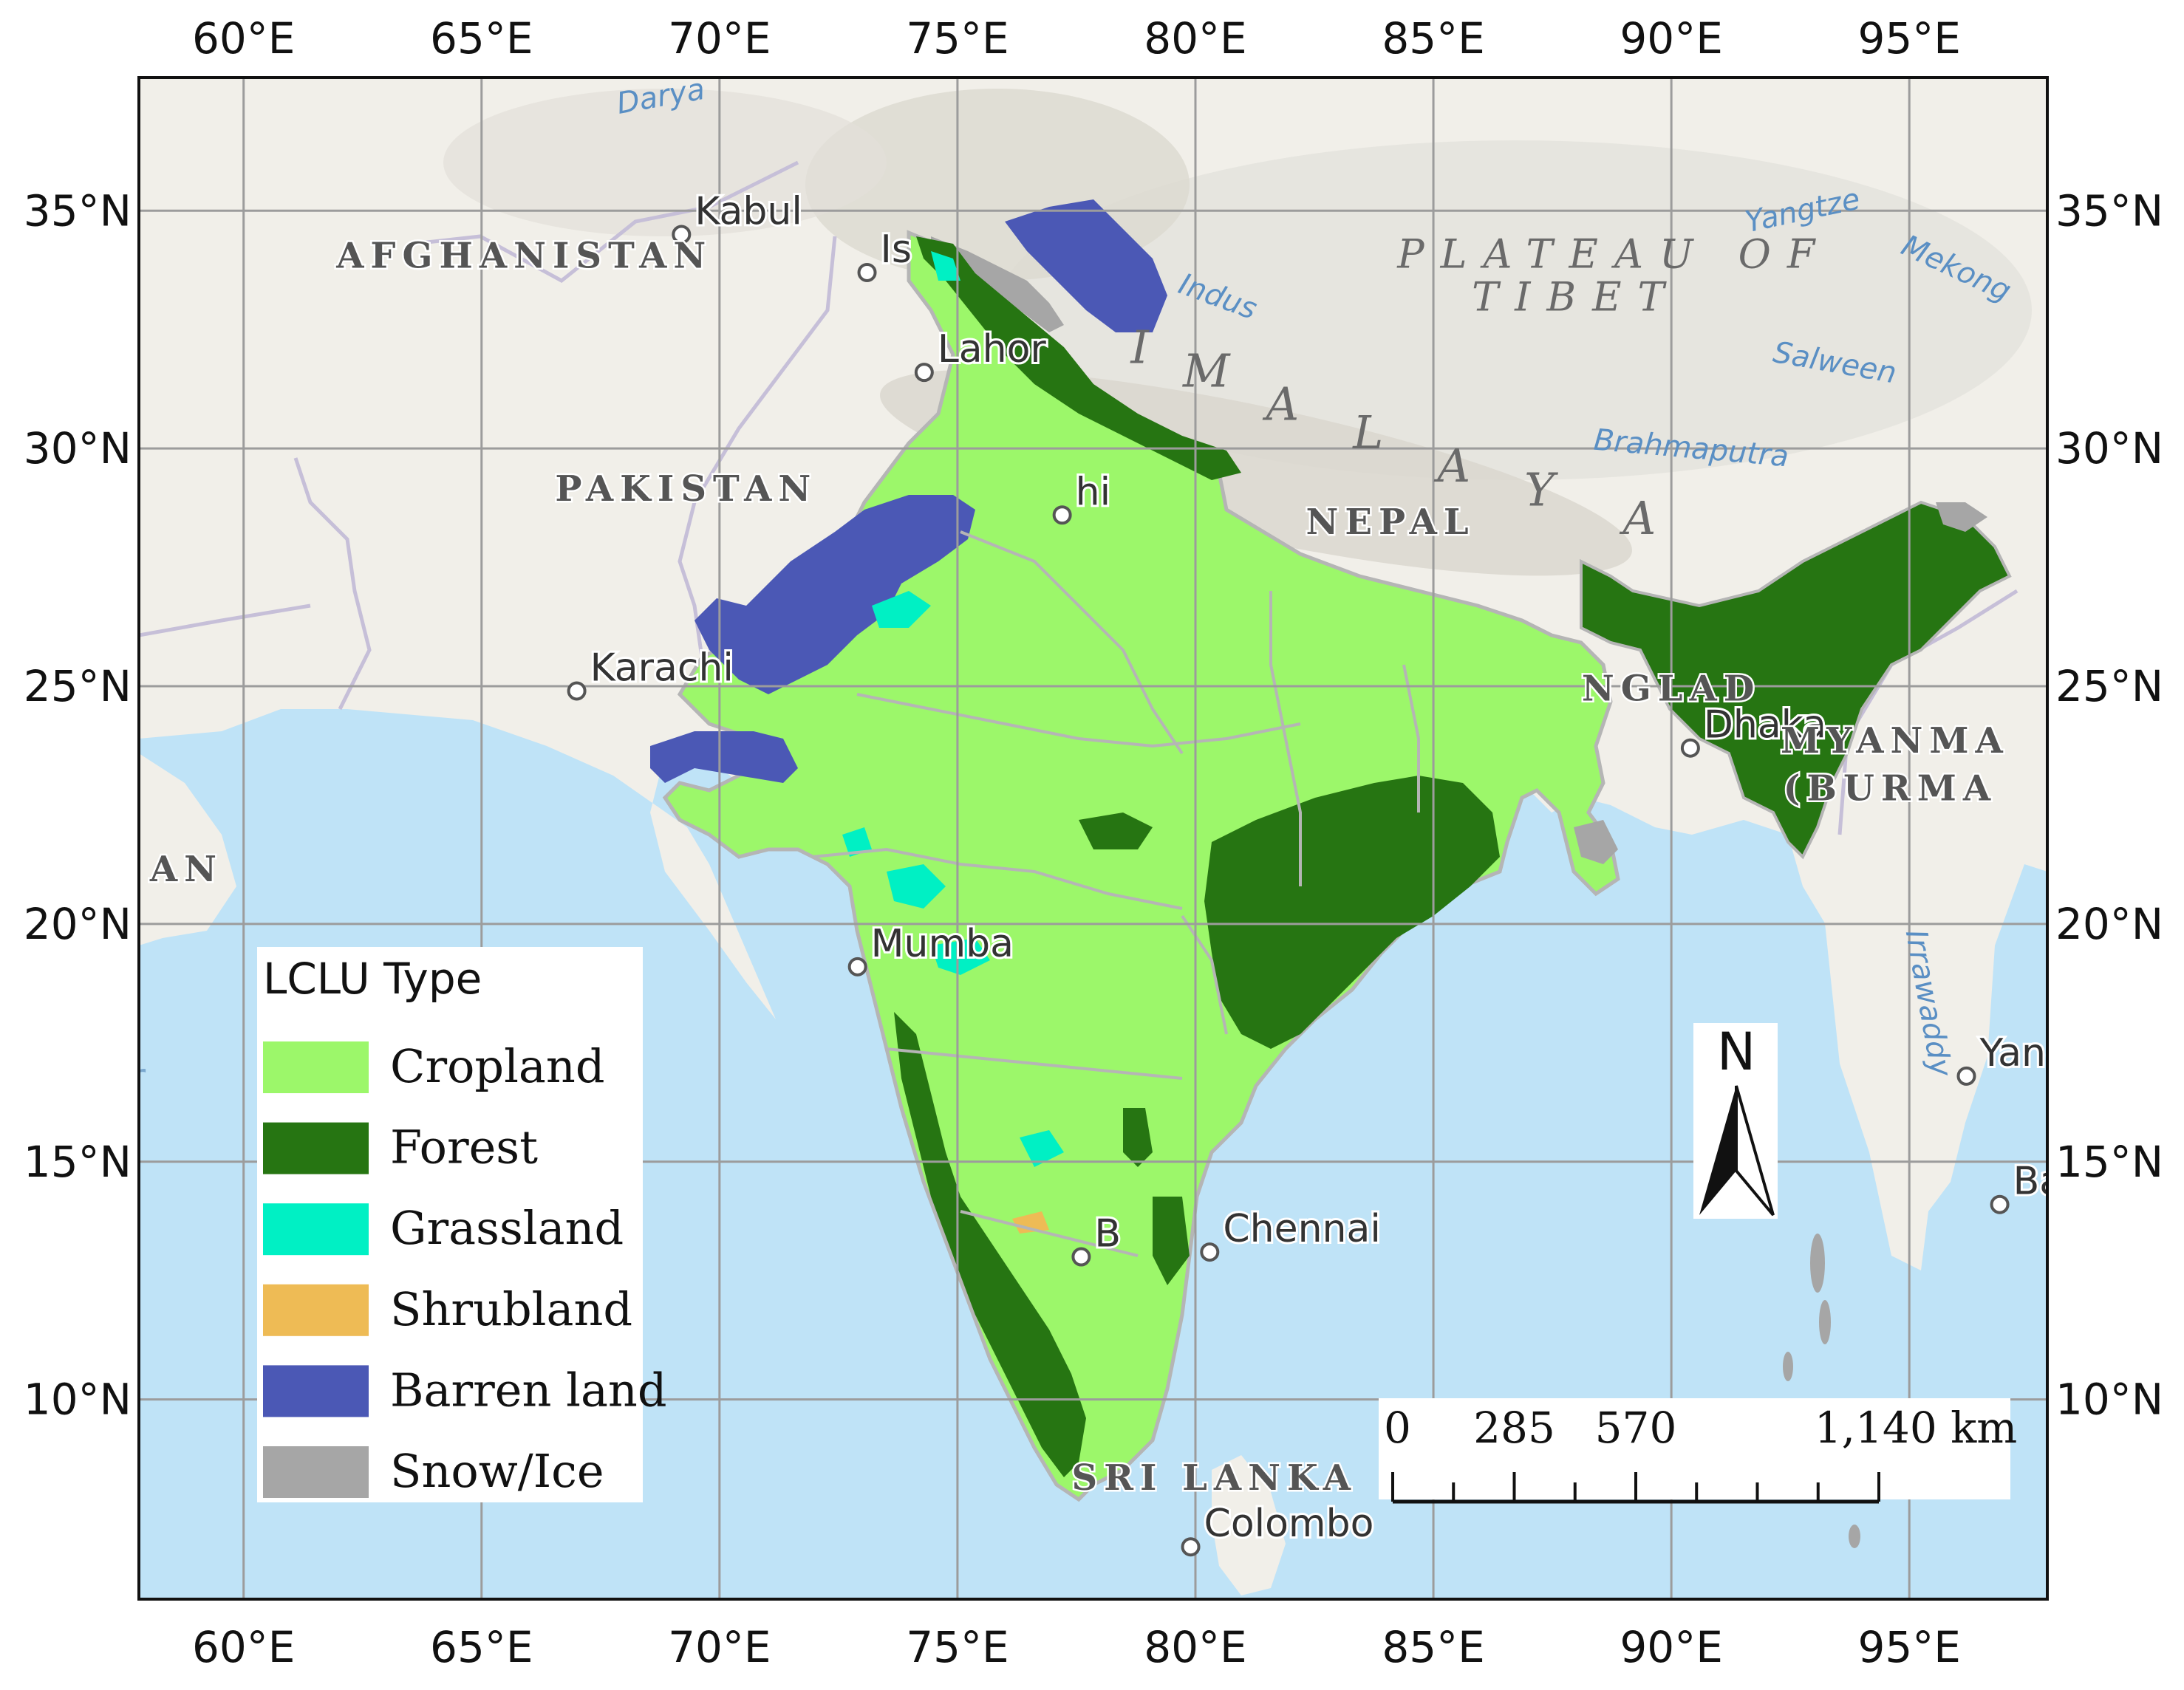 The height and width of the screenshot is (1690, 2184). What do you see at coordinates (186, 869) in the screenshot?
I see `country-label-7: AN` at bounding box center [186, 869].